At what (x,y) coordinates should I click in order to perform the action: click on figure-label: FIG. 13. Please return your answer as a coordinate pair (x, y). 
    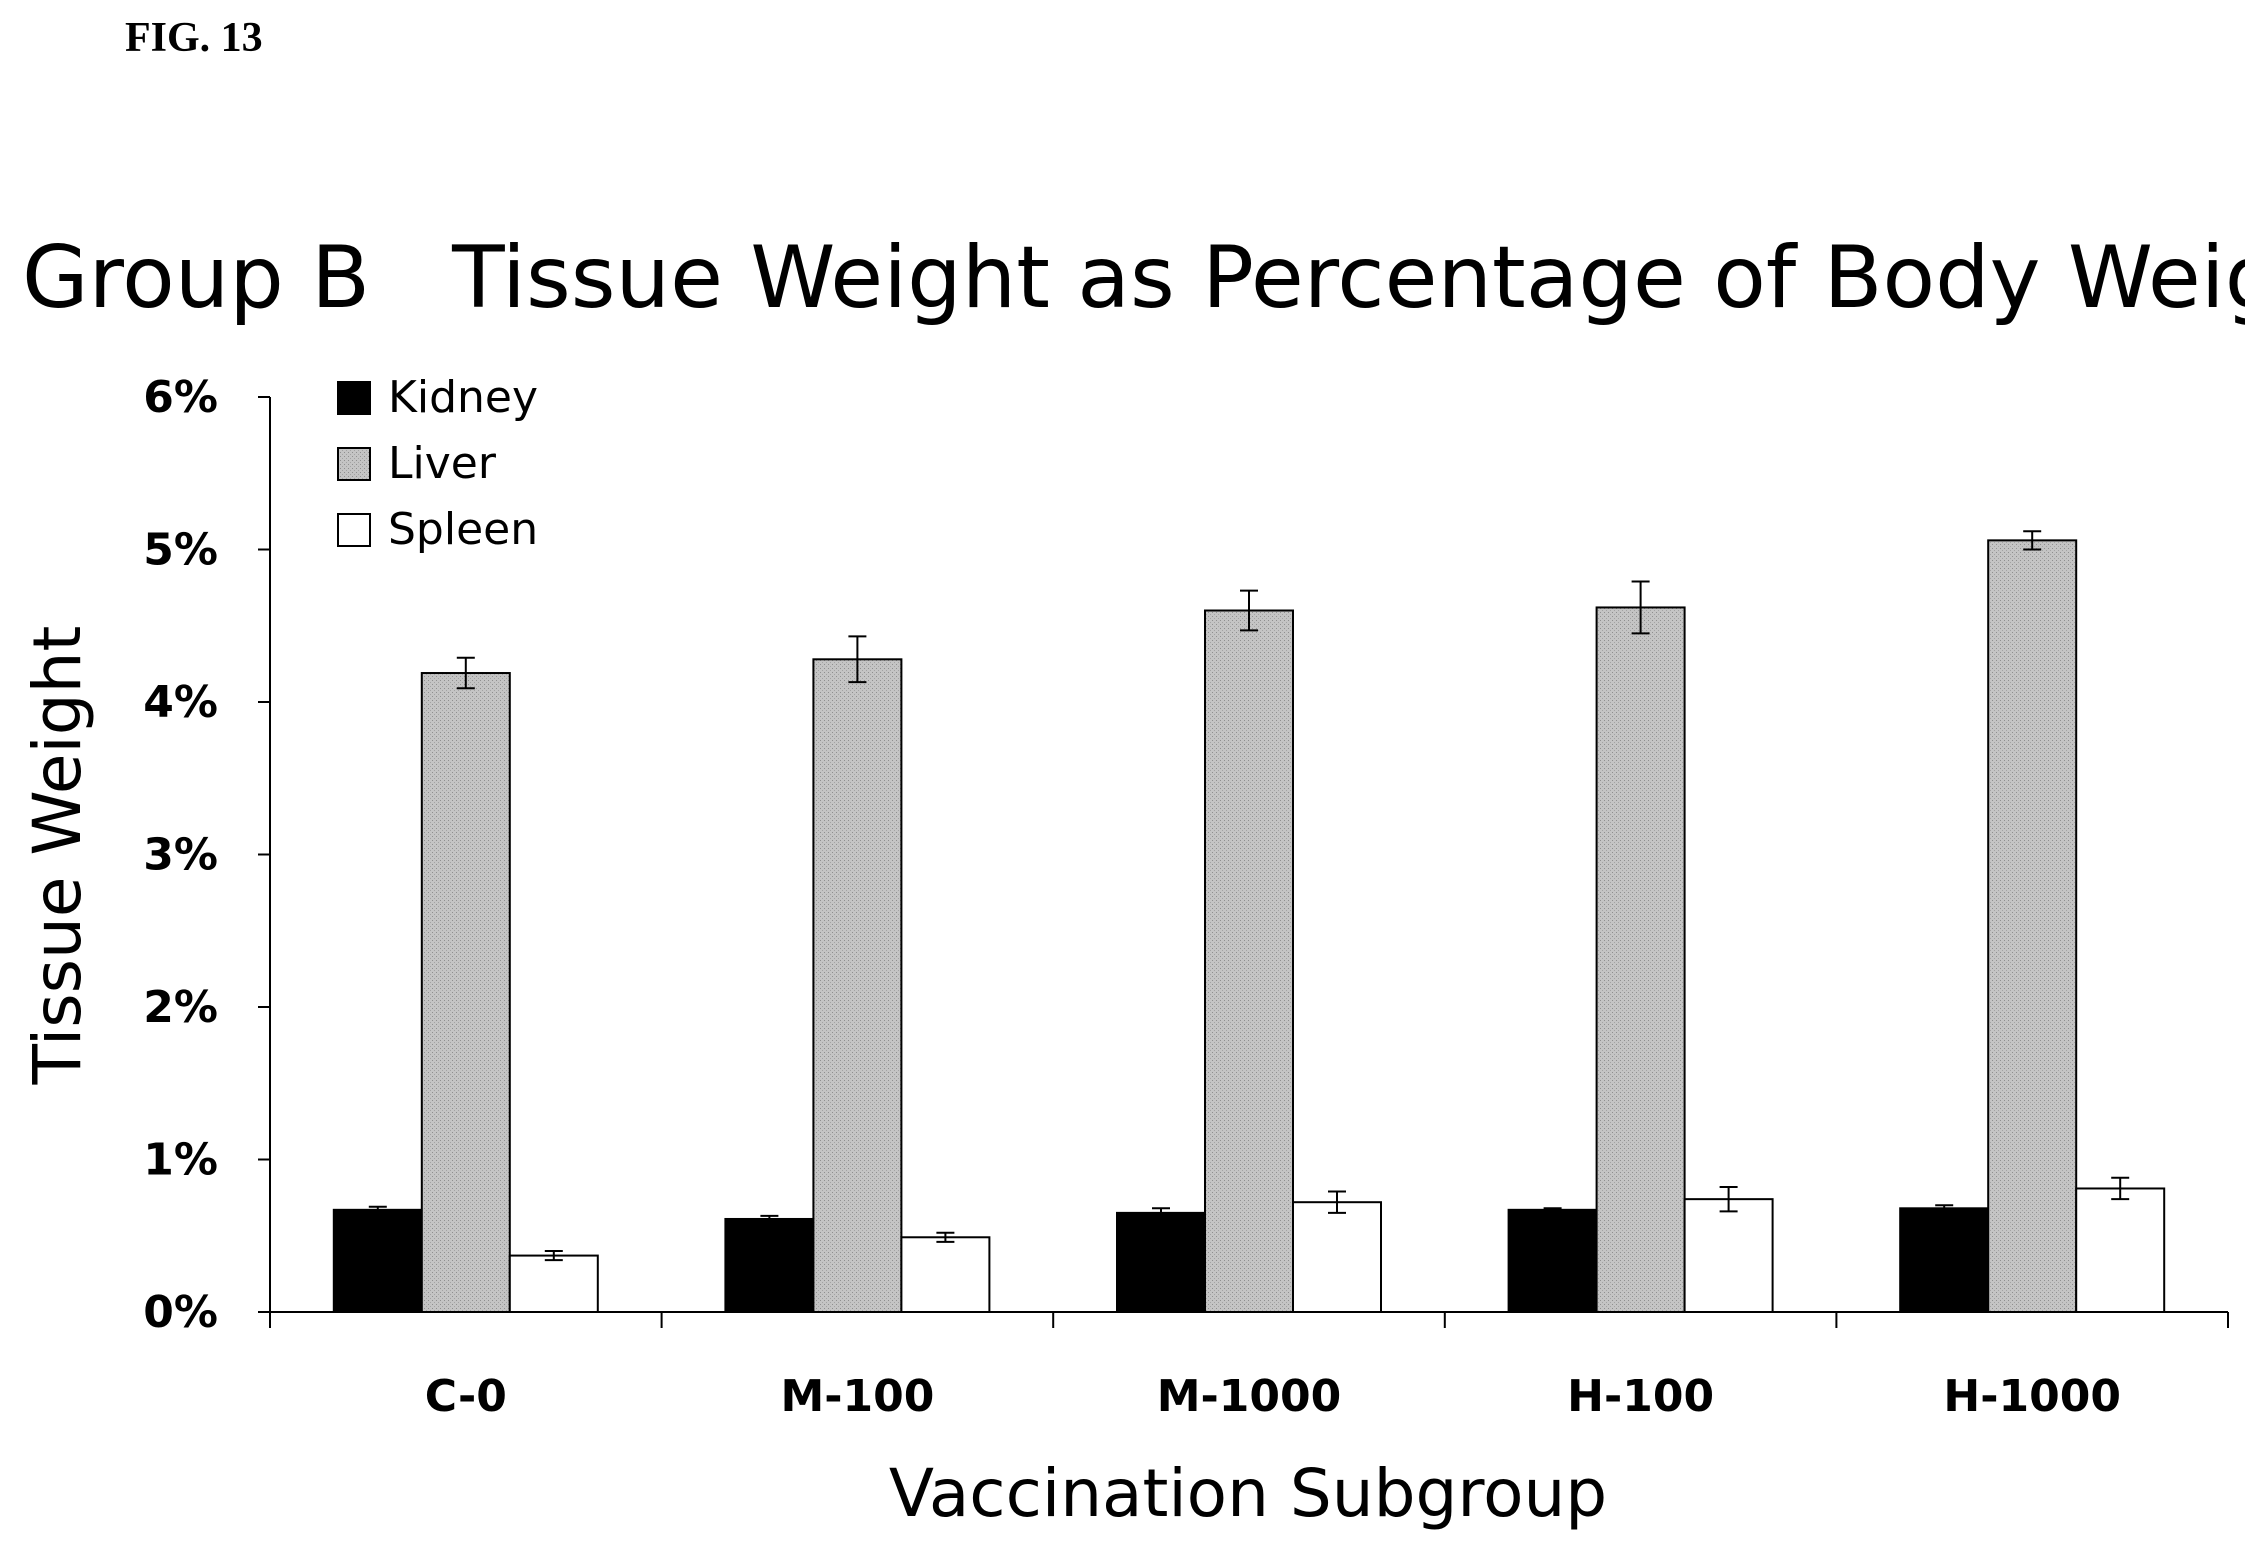
    Looking at the image, I should click on (194, 38).